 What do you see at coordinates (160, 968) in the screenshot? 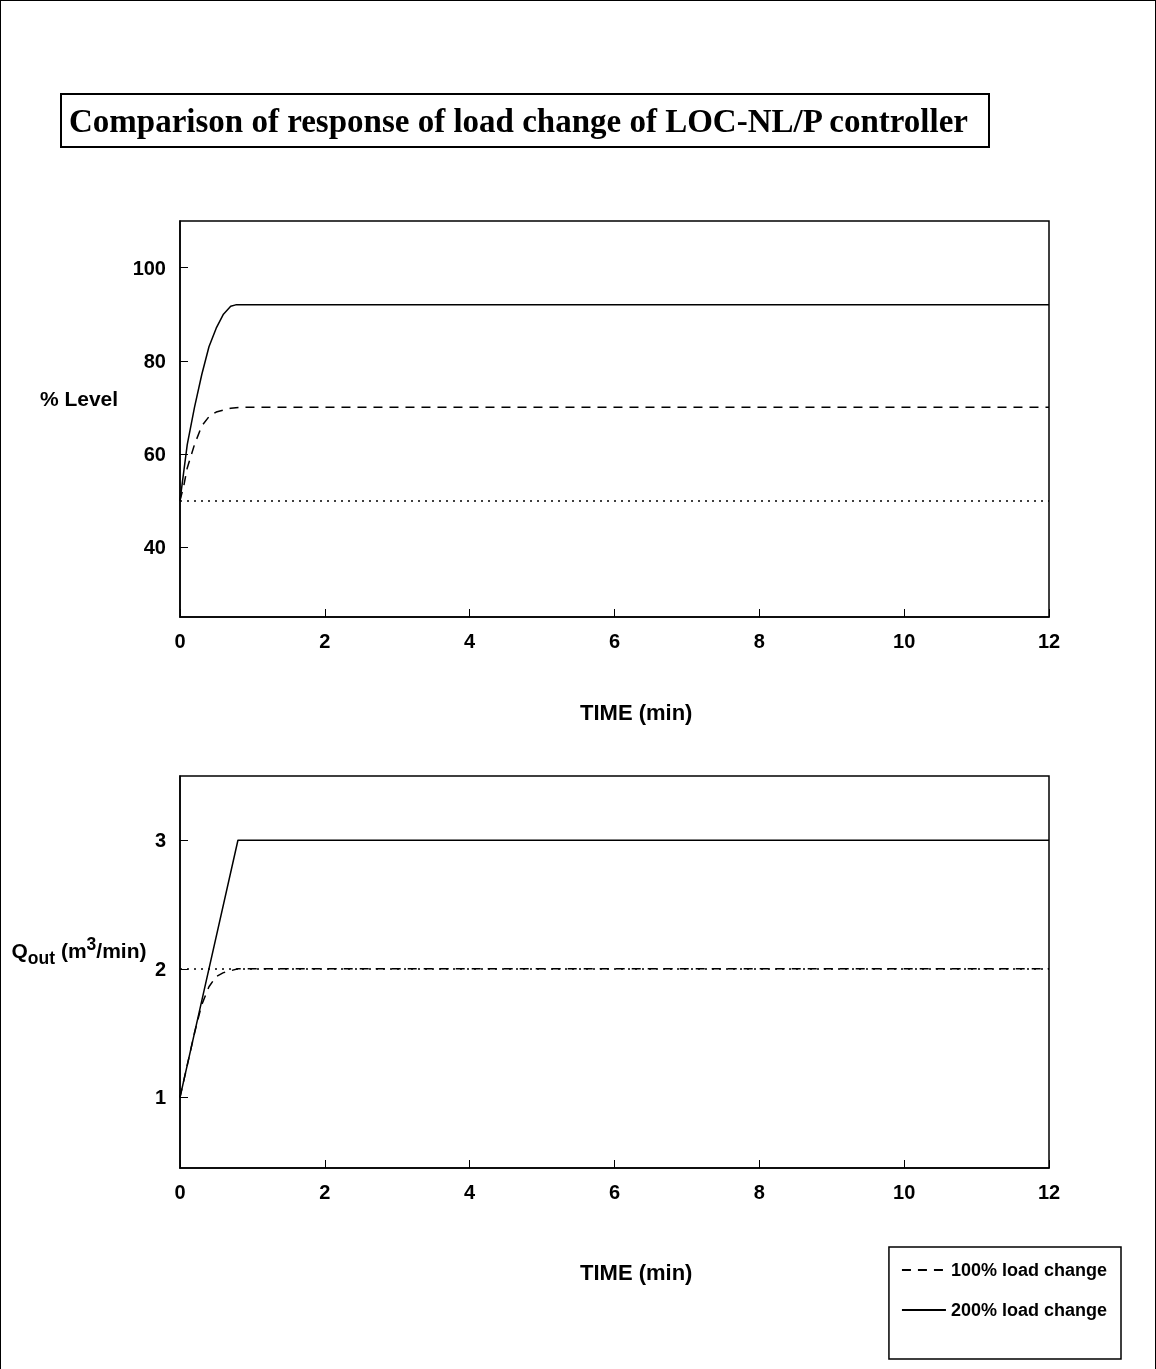
I see `y-tick-label: 2` at bounding box center [160, 968].